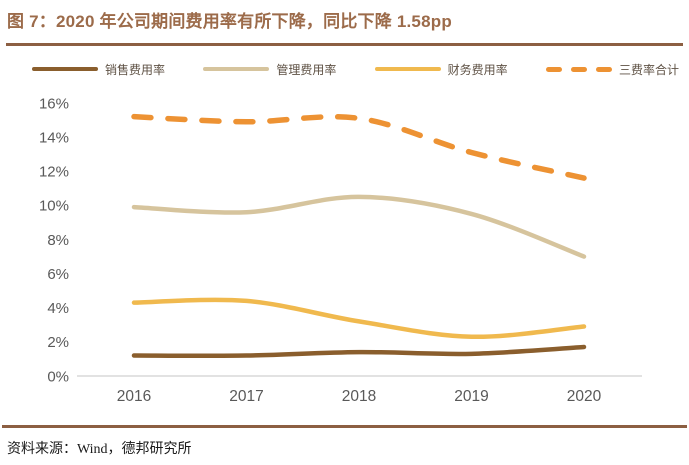 Image resolution: width=689 pixels, height=465 pixels. I want to click on y-tick-label: 12%, so click(54, 172).